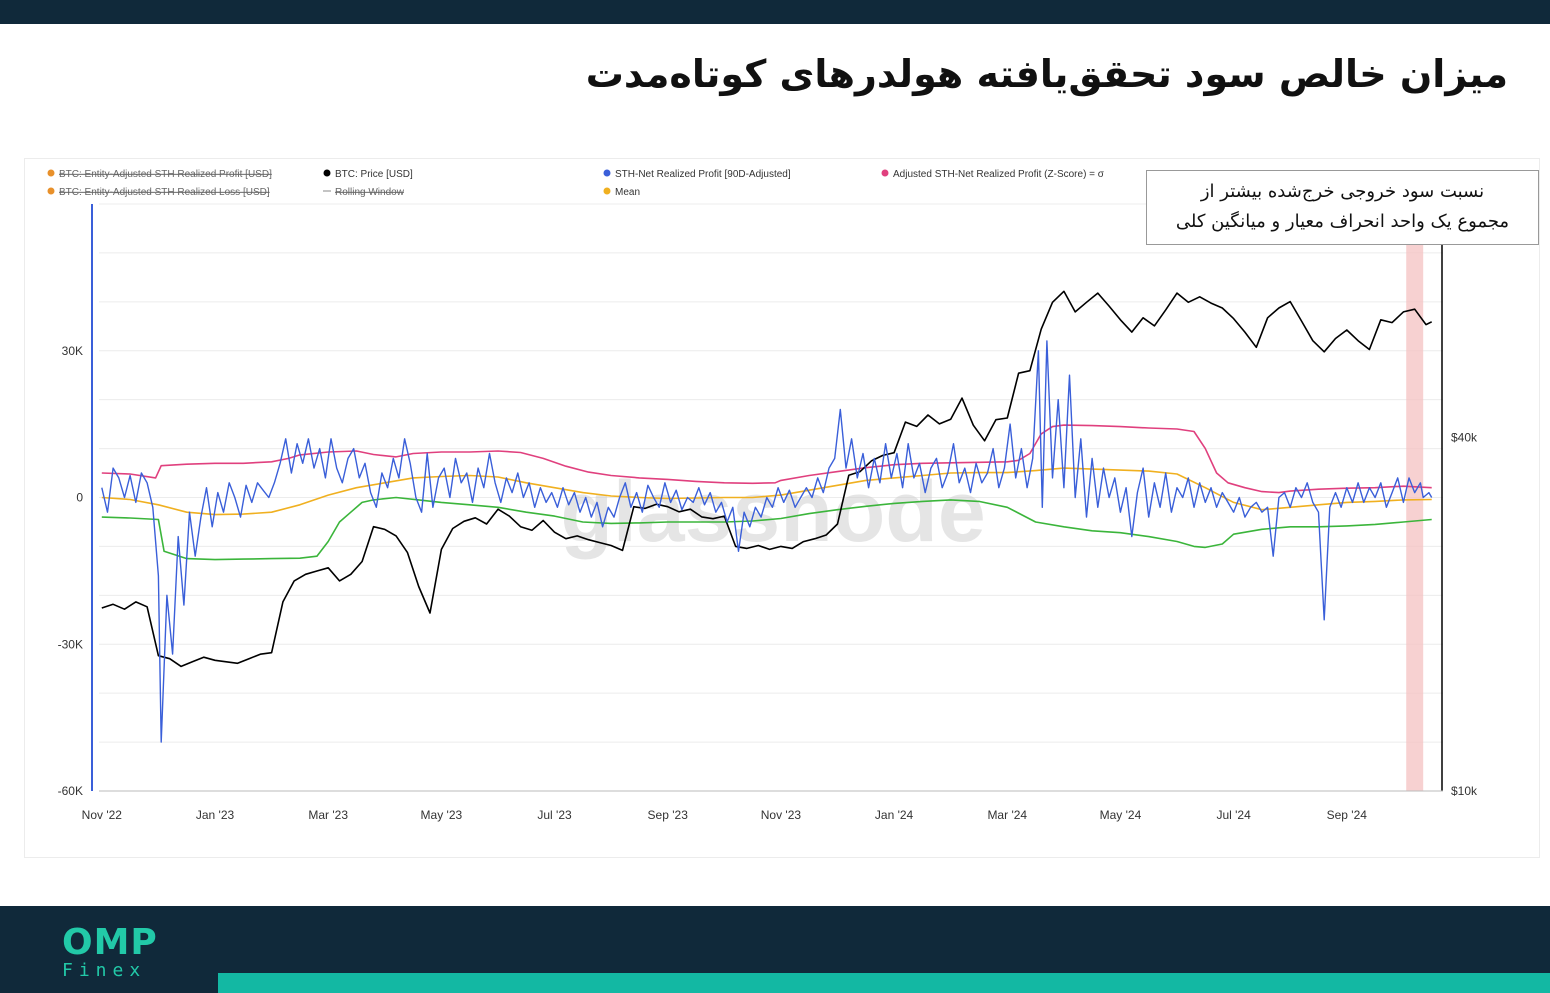  What do you see at coordinates (72, 351) in the screenshot?
I see `y-left-tick-label: 30K` at bounding box center [72, 351].